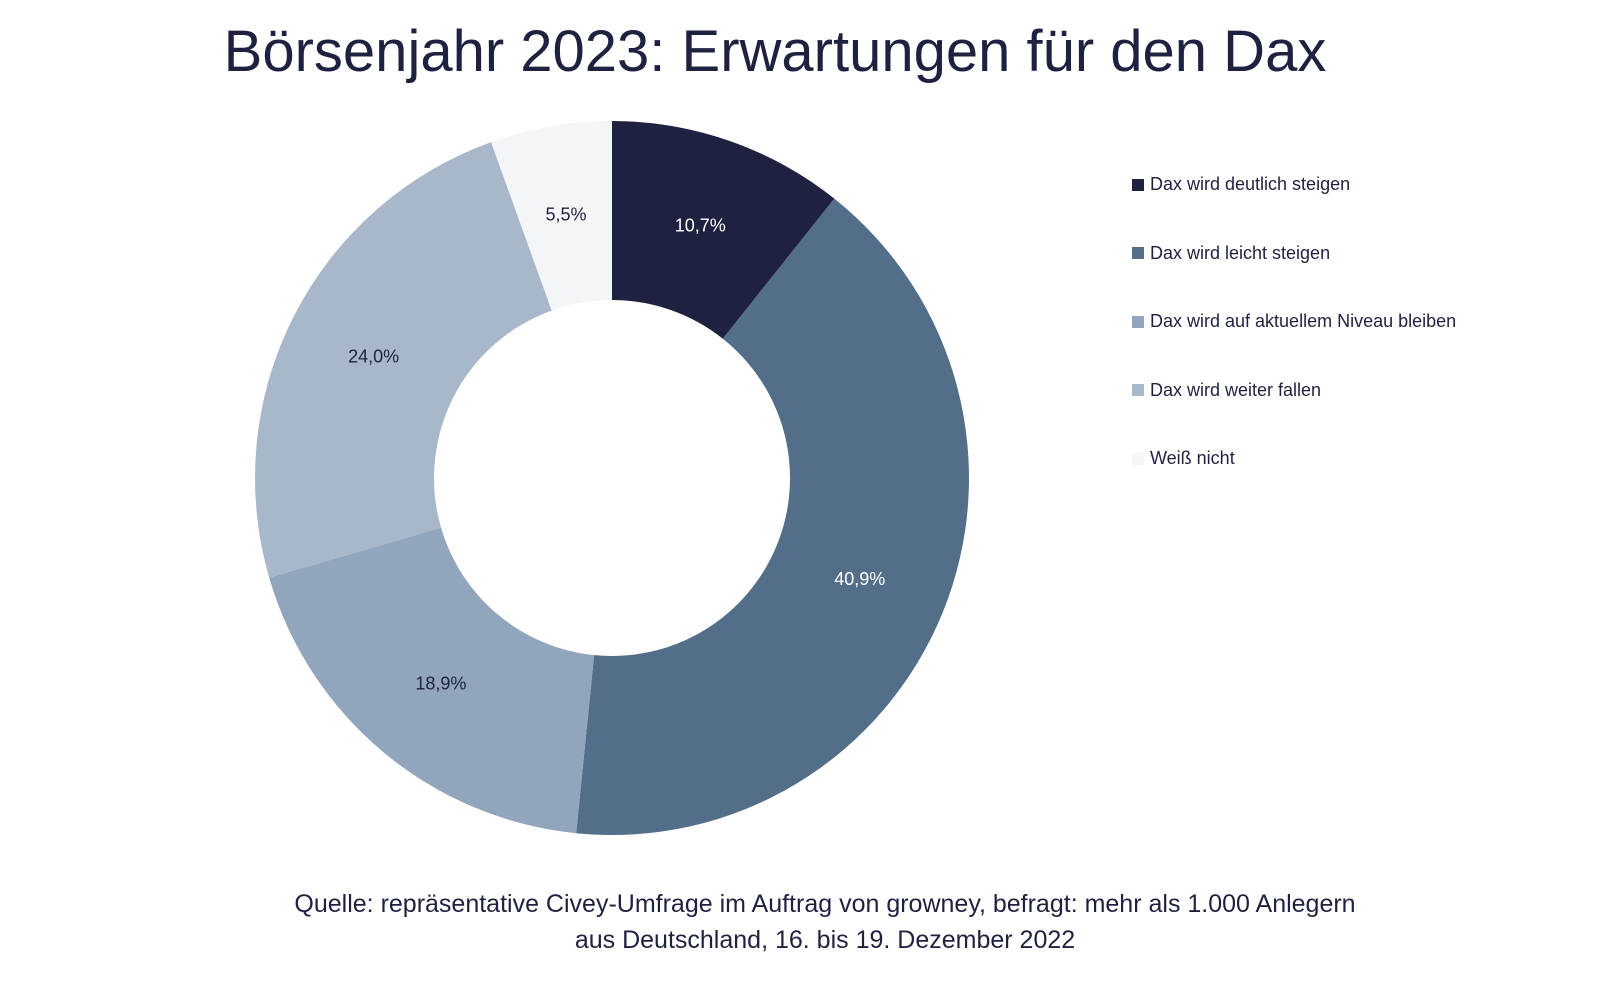 The height and width of the screenshot is (993, 1599). Describe the element at coordinates (775, 51) in the screenshot. I see `chart-title: Börsenjahr 2023: Erwartungen für den Dax` at that location.